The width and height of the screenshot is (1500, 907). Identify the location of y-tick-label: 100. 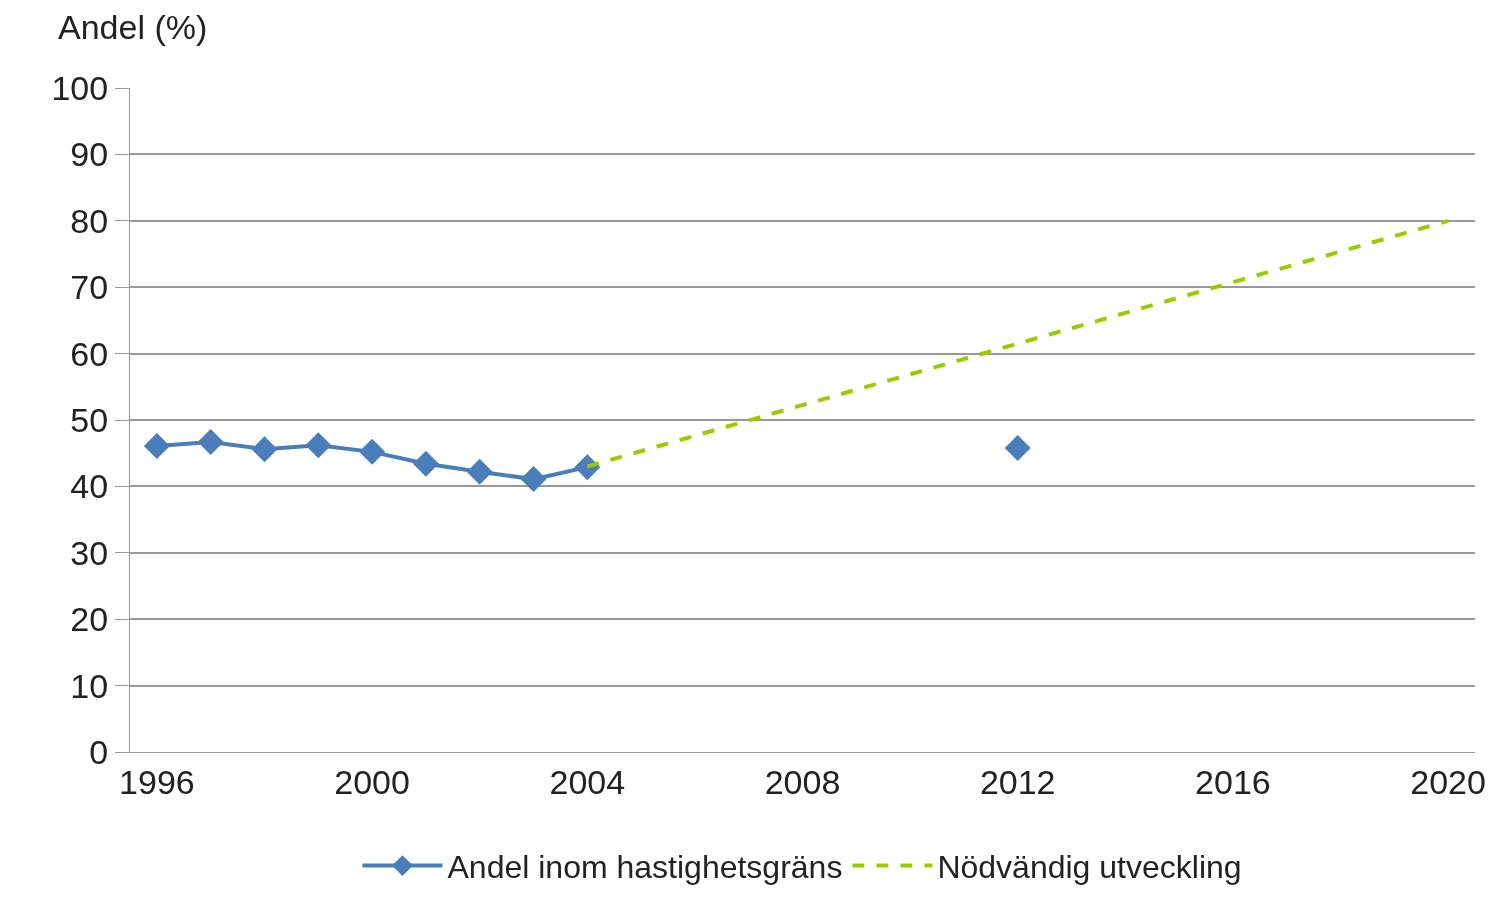
(80, 87).